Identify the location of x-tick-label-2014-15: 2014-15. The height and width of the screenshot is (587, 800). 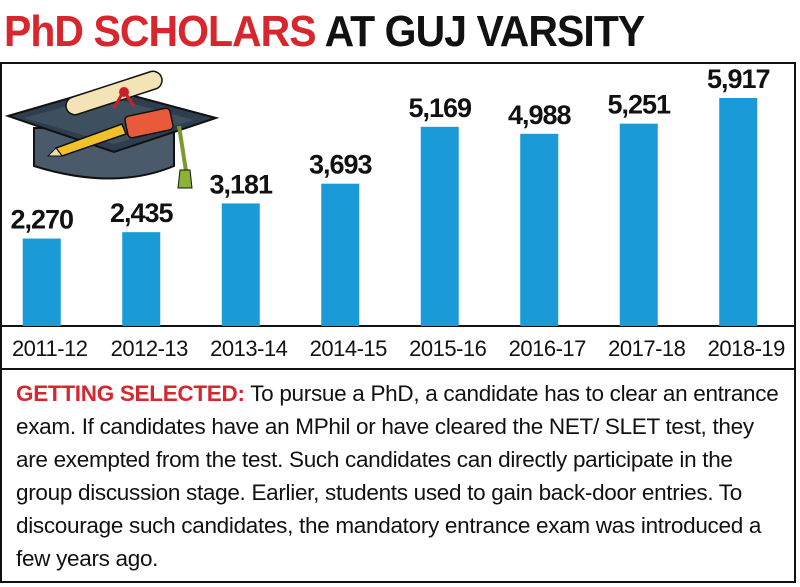
(349, 348).